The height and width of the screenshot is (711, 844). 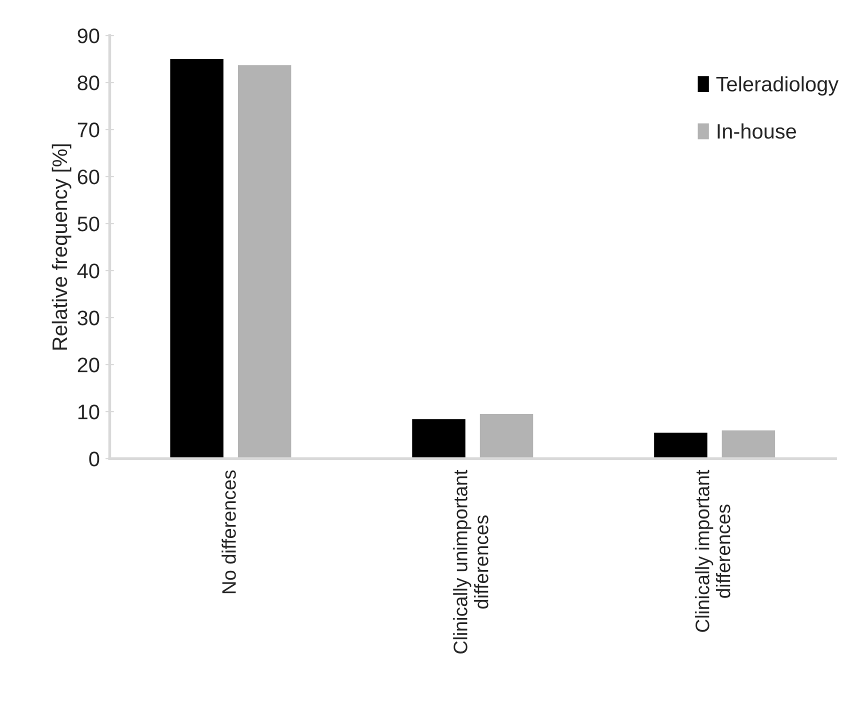 What do you see at coordinates (89, 318) in the screenshot?
I see `y-tick-label: 30` at bounding box center [89, 318].